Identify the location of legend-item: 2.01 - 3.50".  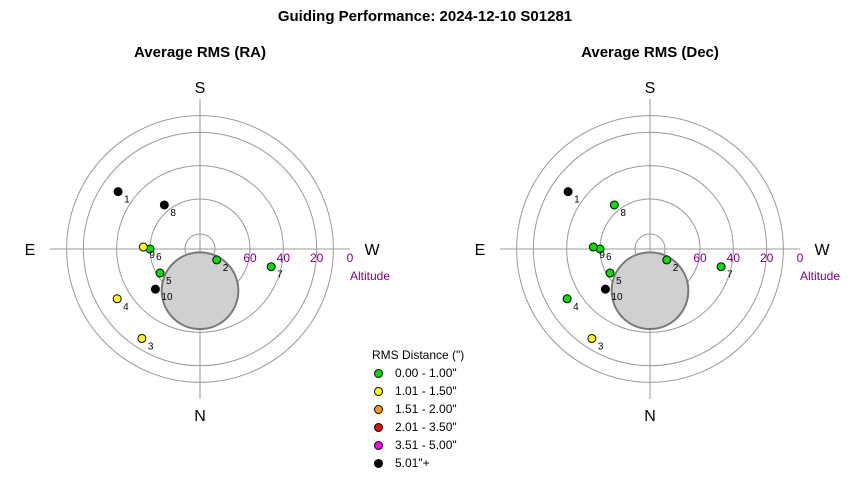
(418, 427).